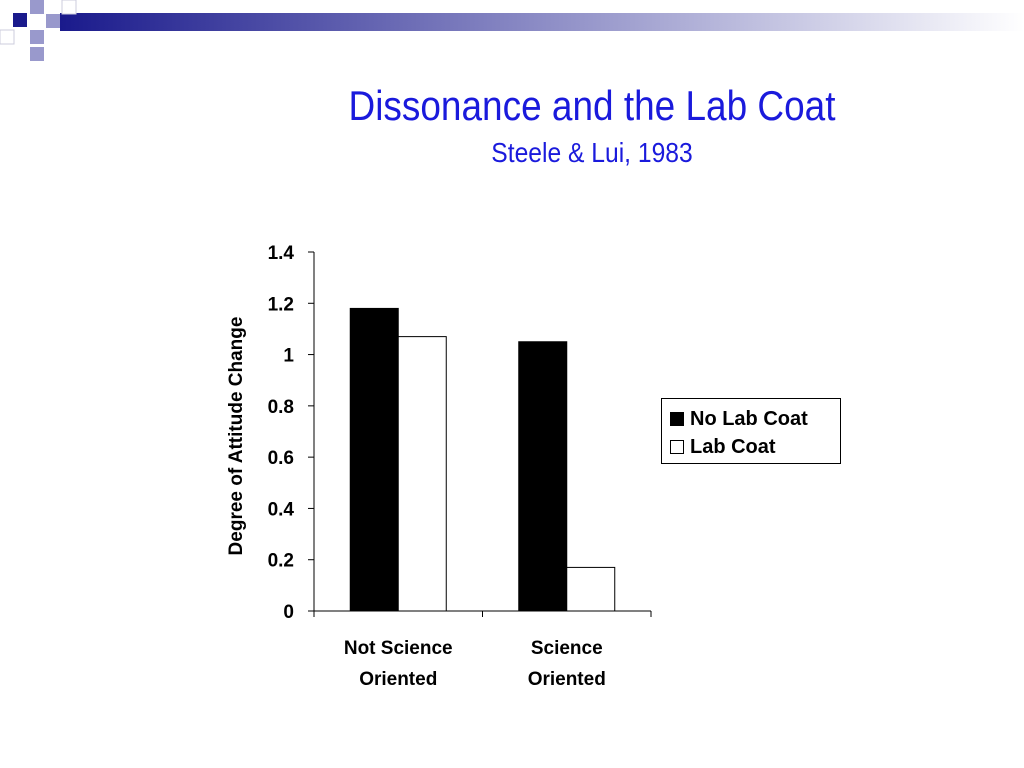 The width and height of the screenshot is (1024, 768). I want to click on chart-legend: No Lab Coat Lab Coat, so click(751, 431).